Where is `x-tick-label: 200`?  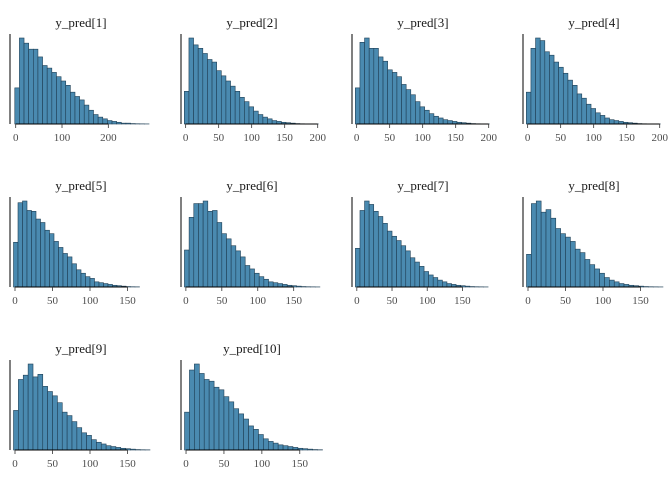
x-tick-label: 200 is located at coordinates (659, 138).